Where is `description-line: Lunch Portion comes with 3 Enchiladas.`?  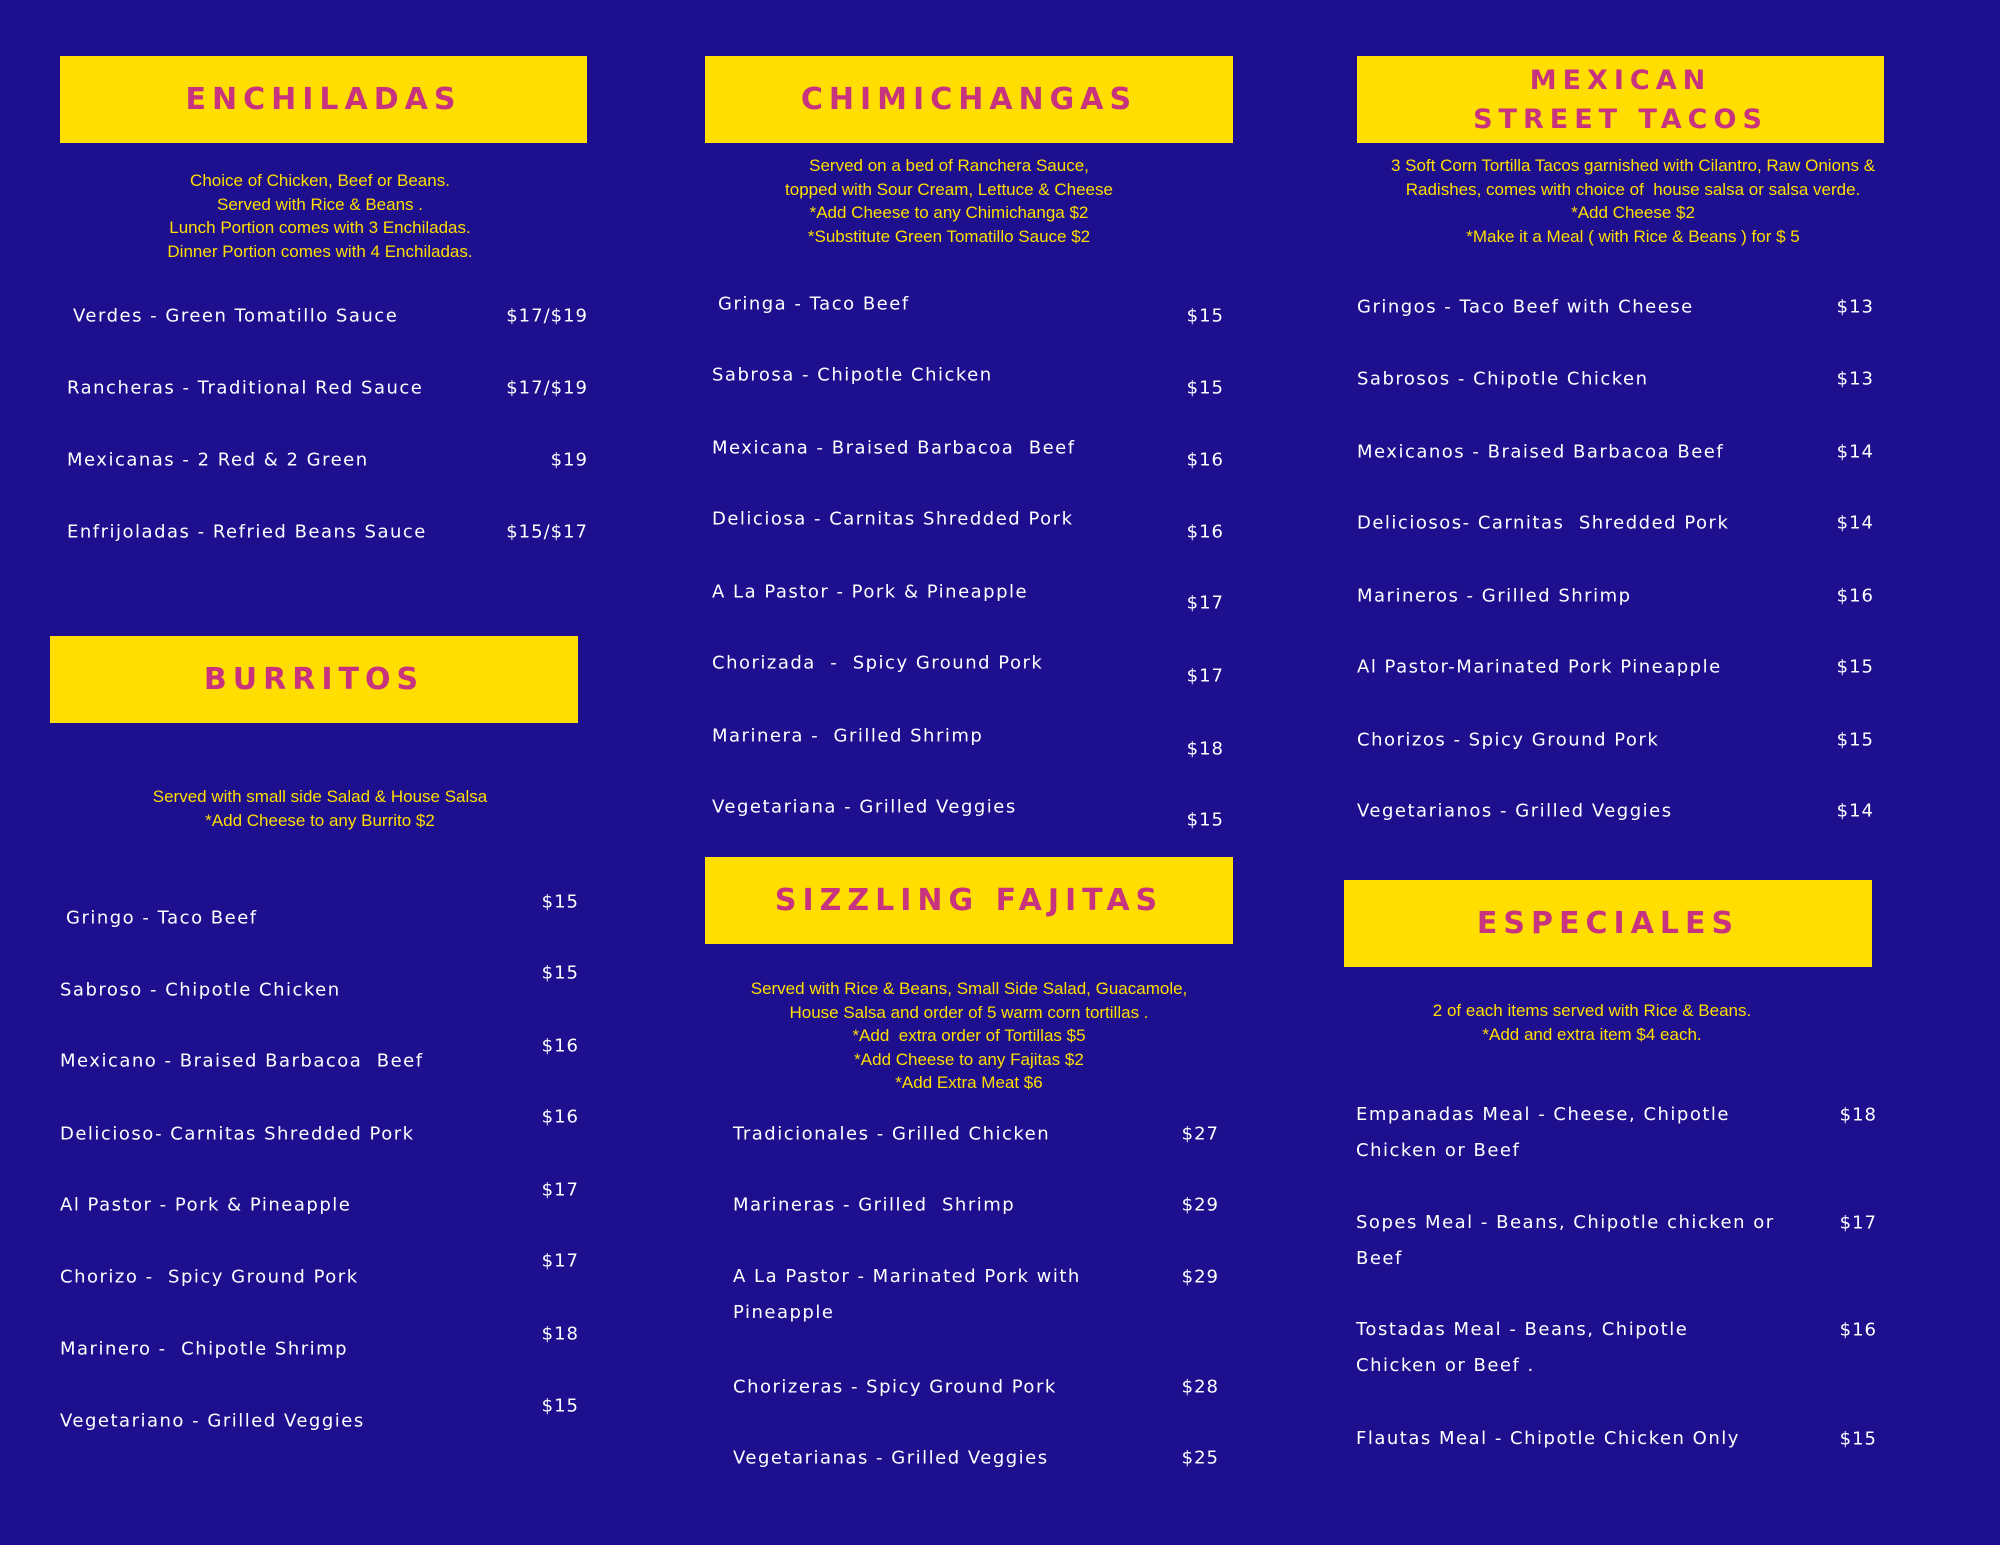 description-line: Lunch Portion comes with 3 Enchiladas. is located at coordinates (320, 227).